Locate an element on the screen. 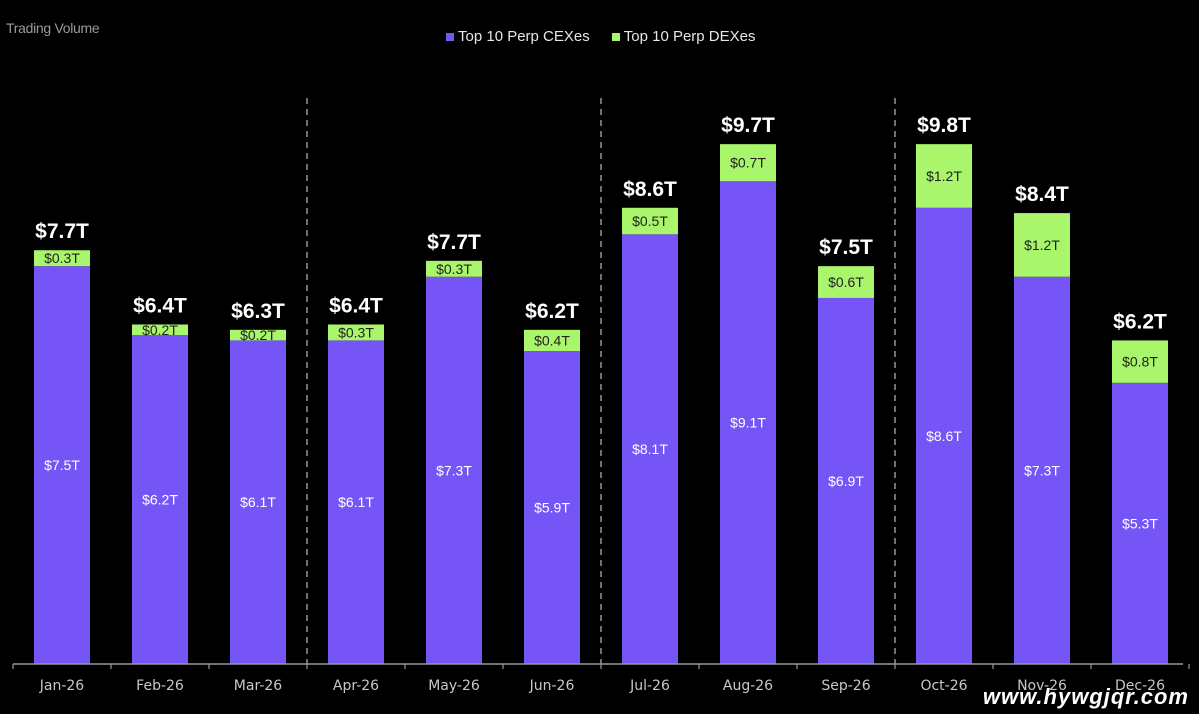 Image resolution: width=1199 pixels, height=714 pixels. total-label: $7.5T is located at coordinates (846, 247).